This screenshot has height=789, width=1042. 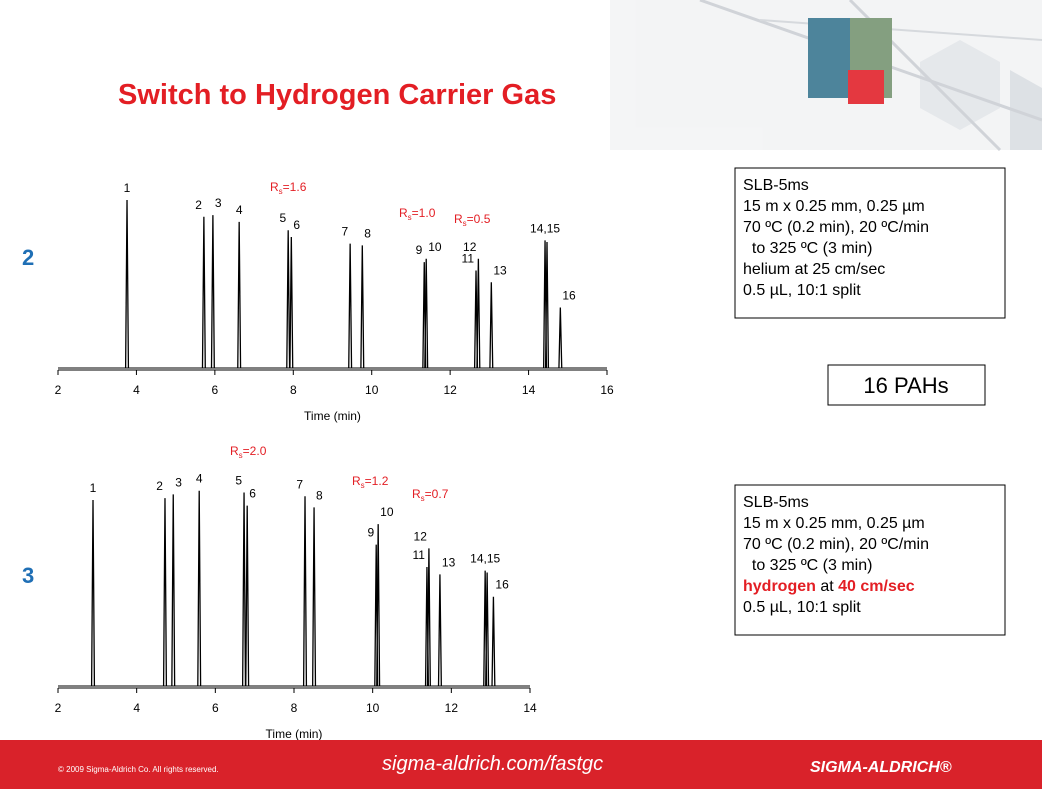 What do you see at coordinates (876, 586) in the screenshot?
I see `condition-segment: 40 cm/sec` at bounding box center [876, 586].